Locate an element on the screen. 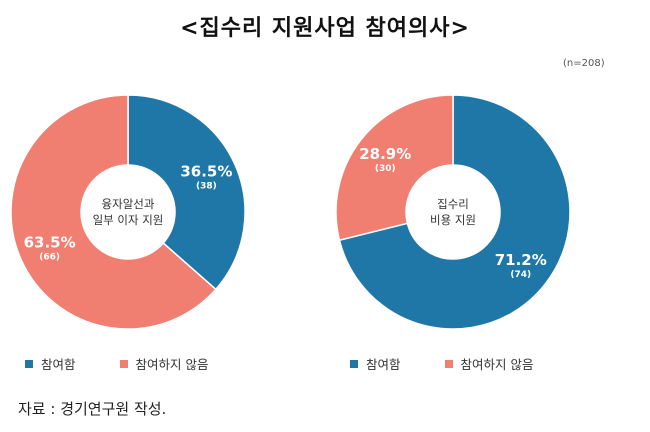 This screenshot has height=432, width=650. legend-left: 참여함 참여하지 않음 is located at coordinates (139, 363).